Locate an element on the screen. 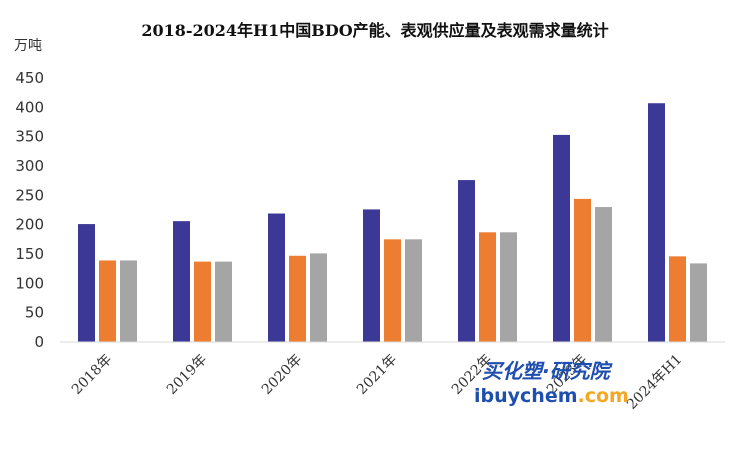 This screenshot has height=450, width=750. watermark-cn: 买化塑·研究院 is located at coordinates (548, 371).